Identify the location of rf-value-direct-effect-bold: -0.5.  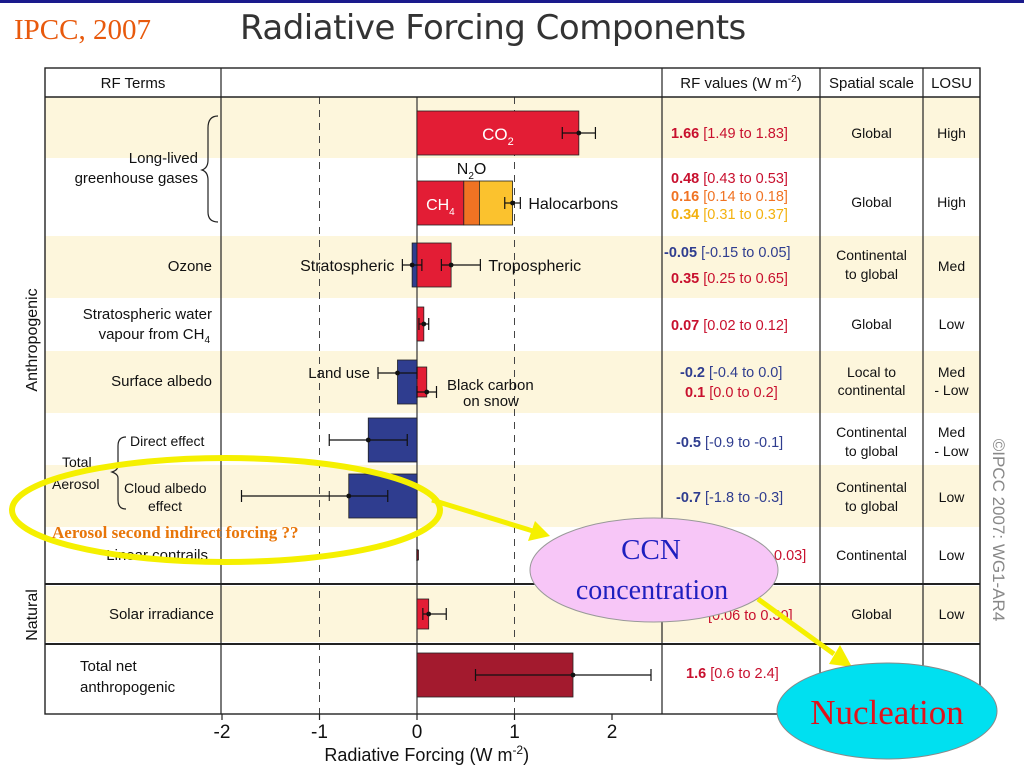
(688, 443).